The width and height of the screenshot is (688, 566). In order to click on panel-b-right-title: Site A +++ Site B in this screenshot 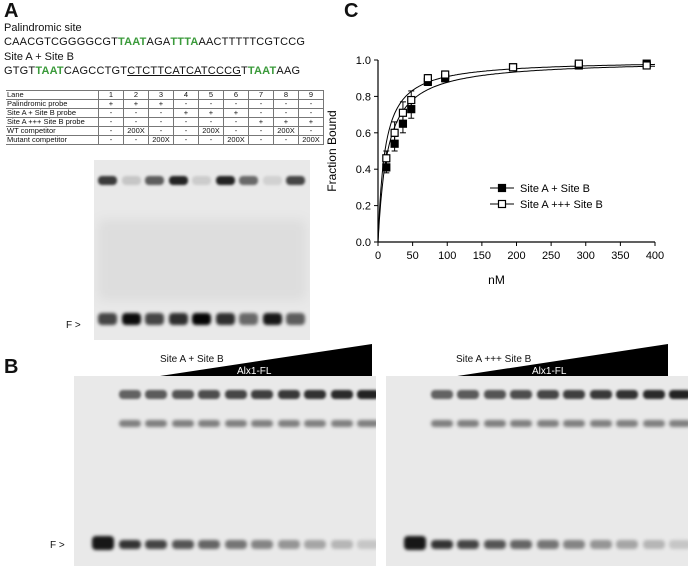, I will do `click(494, 359)`.